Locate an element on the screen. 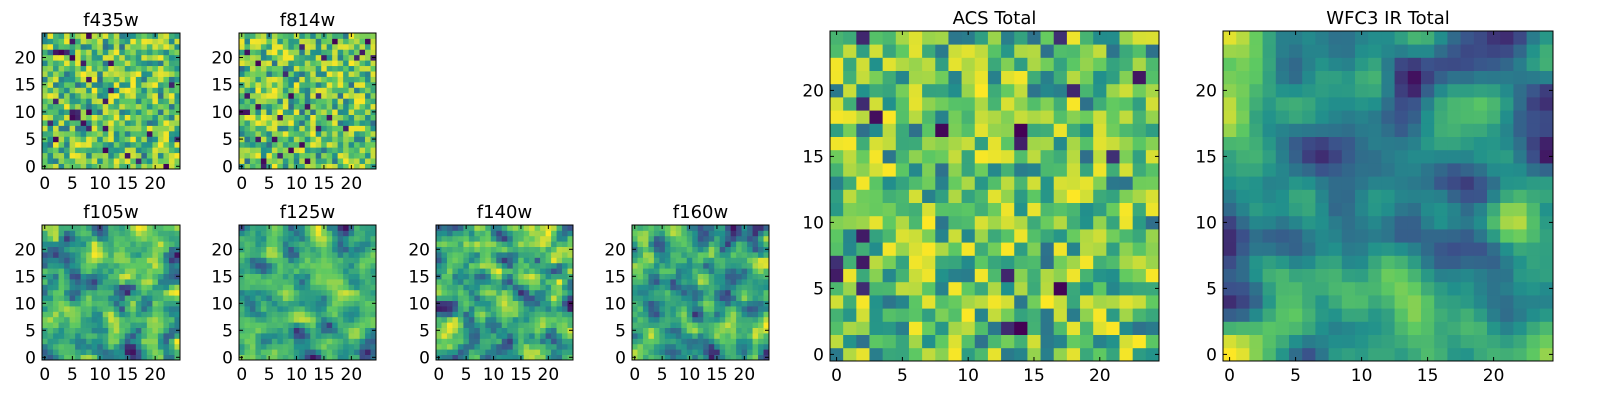  x-tick-label: 20 is located at coordinates (352, 375).